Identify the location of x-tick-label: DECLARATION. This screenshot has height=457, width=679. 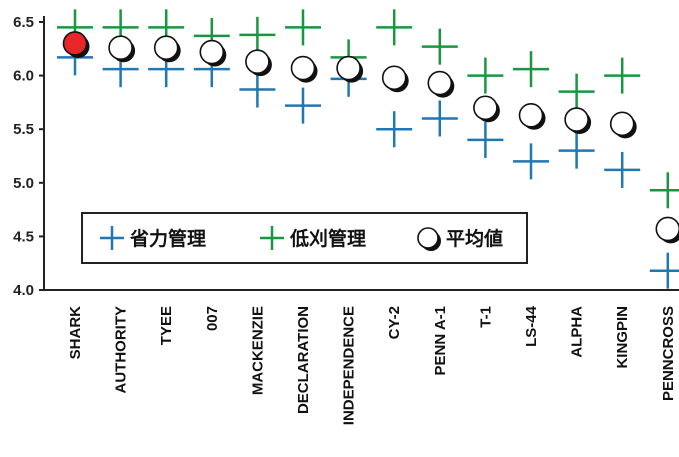
(303, 360).